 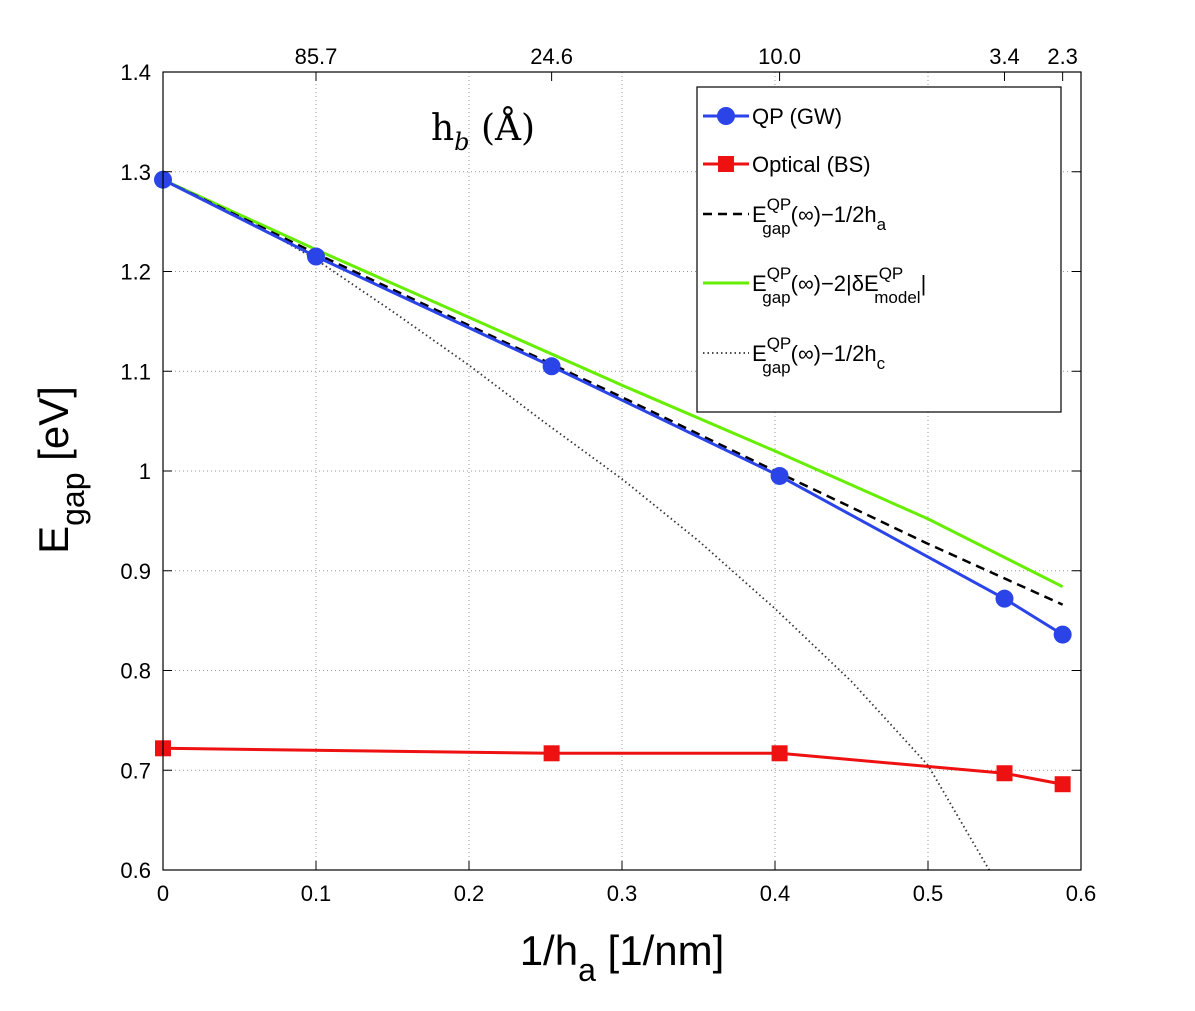 I want to click on y-tick-label: 0.7, so click(x=135, y=770).